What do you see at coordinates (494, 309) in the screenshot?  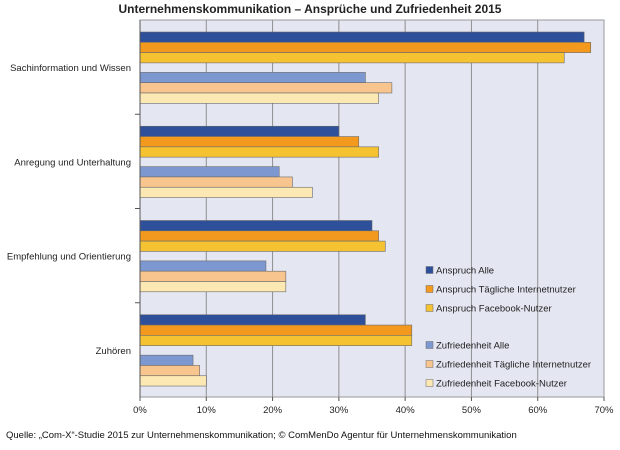 I see `legend-label: Anspruch Facebook-Nutzer` at bounding box center [494, 309].